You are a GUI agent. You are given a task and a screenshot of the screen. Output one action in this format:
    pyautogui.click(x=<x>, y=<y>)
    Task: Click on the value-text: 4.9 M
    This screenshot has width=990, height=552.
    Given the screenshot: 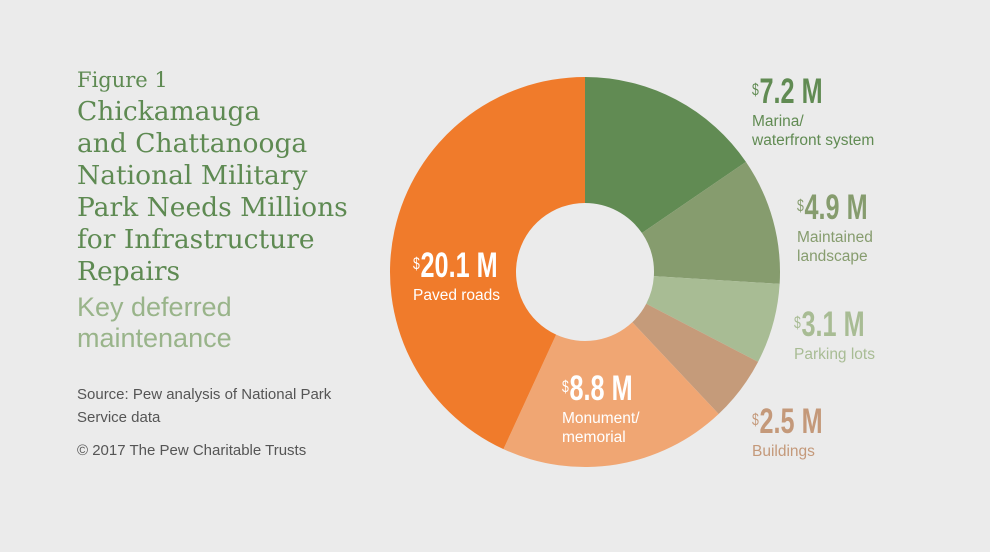 What is the action you would take?
    pyautogui.click(x=836, y=207)
    